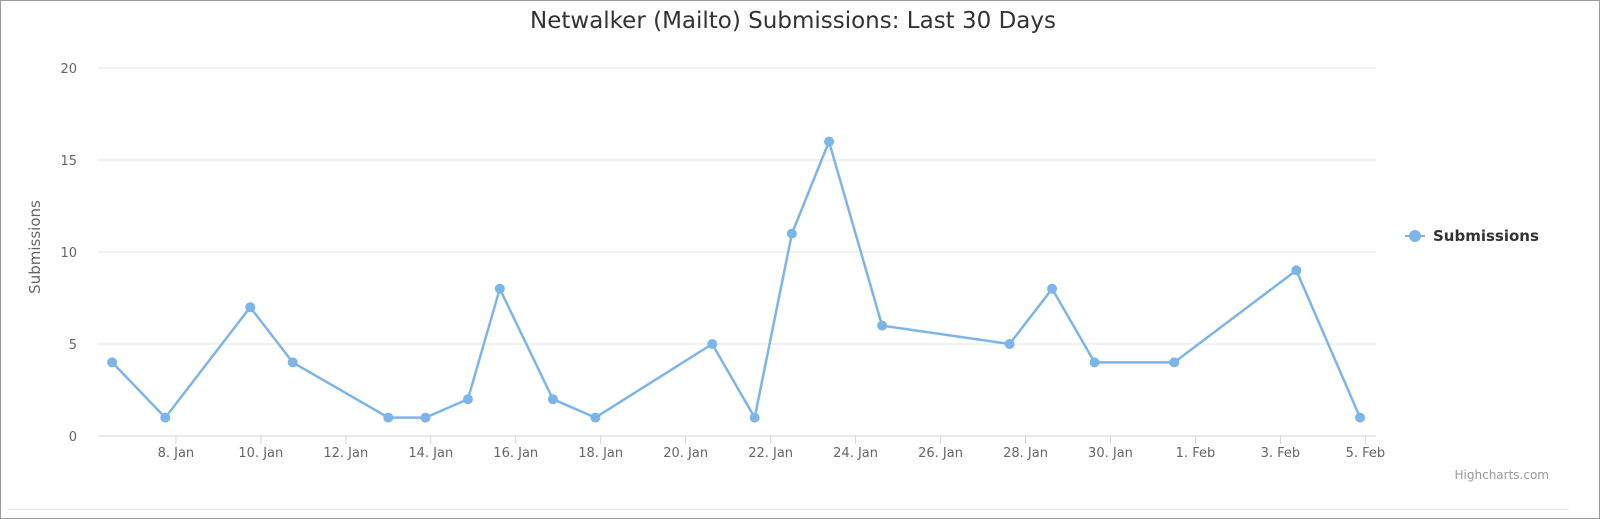  I want to click on x-tick-label: 3. Feb, so click(1281, 453).